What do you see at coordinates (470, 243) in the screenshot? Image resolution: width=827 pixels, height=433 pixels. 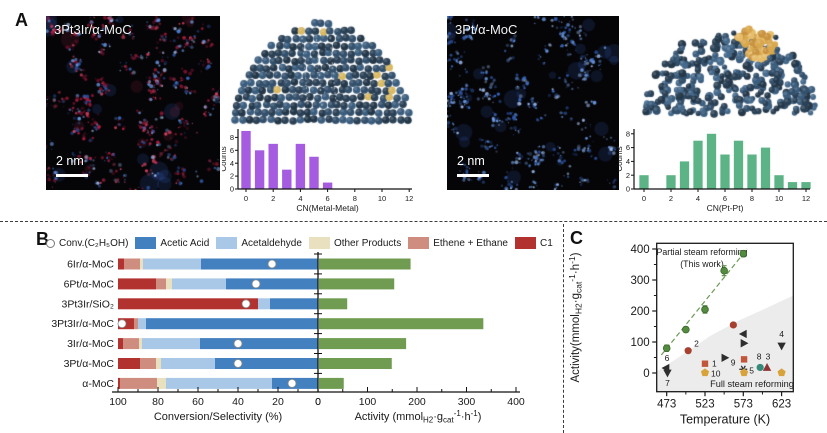 I see `legend-label: Ethene + Ethane` at bounding box center [470, 243].